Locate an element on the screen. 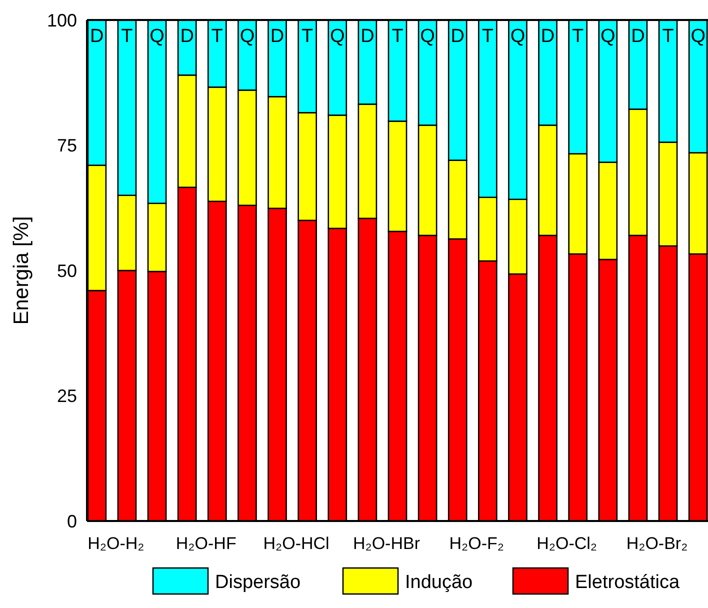 This screenshot has height=608, width=708. y-tick-label: 50 is located at coordinates (66, 270).